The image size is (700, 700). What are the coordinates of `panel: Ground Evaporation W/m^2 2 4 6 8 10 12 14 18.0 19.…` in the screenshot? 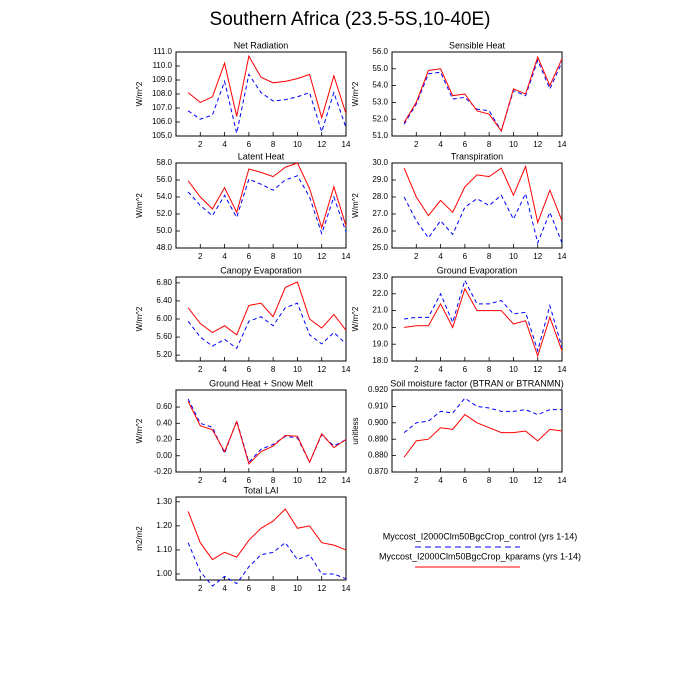 It's located at (459, 319).